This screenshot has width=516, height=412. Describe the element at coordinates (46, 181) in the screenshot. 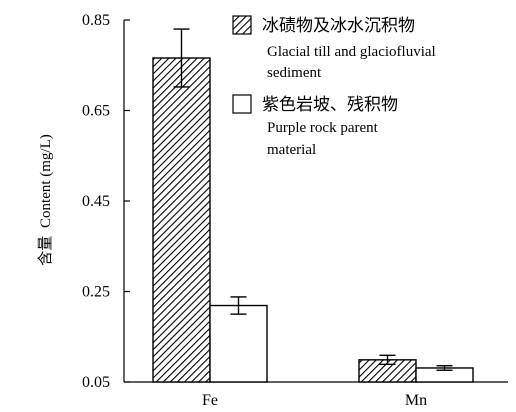

I see `y-axis-label-en: Content (mg/L)` at that location.